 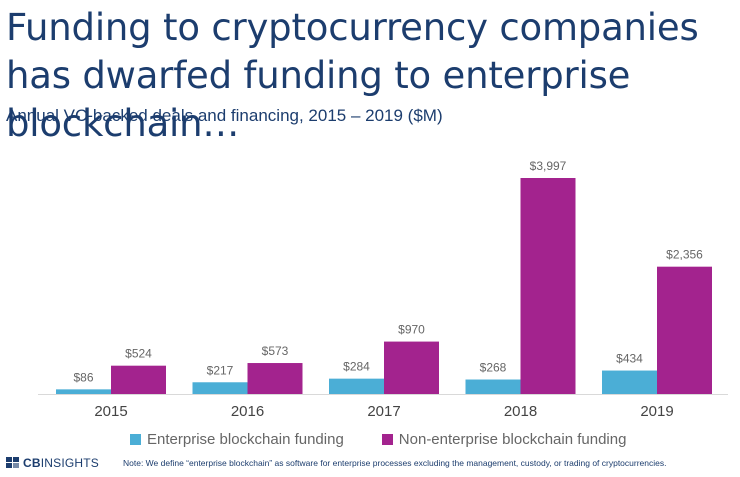 I want to click on legend-item-enterprise: Enterprise blockchain funding, so click(x=237, y=439).